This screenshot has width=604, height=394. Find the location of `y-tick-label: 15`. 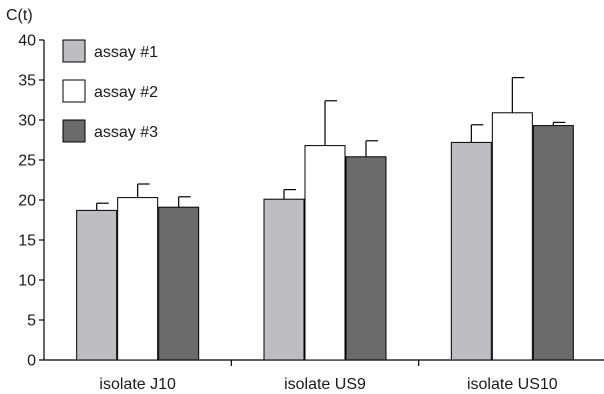

y-tick-label: 15 is located at coordinates (27, 241).